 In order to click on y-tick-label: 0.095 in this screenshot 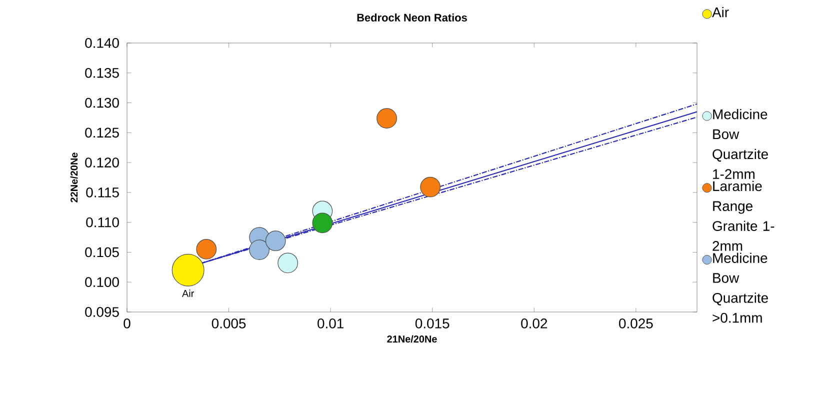, I will do `click(102, 312)`.